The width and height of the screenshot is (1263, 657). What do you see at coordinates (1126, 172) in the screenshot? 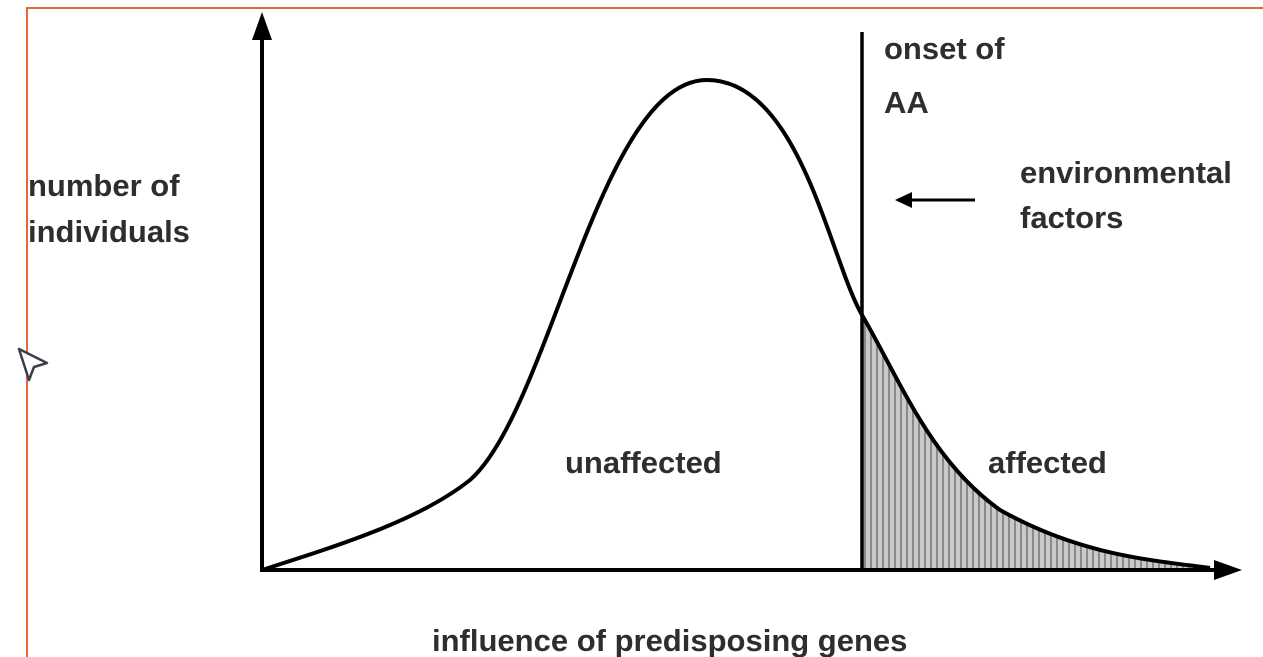
I see `arrow-label: environmental` at bounding box center [1126, 172].